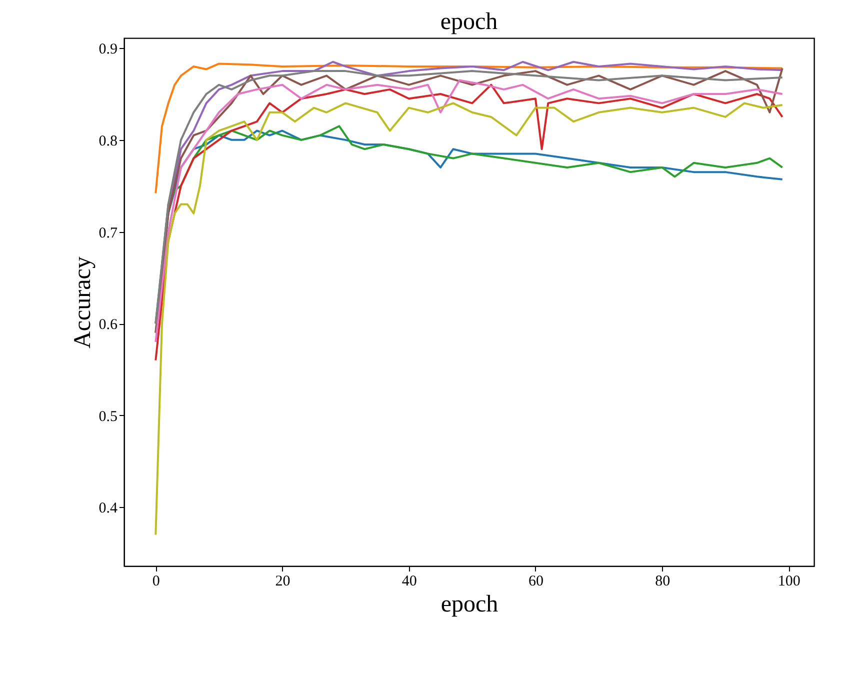 This screenshot has height=678, width=856. Describe the element at coordinates (409, 582) in the screenshot. I see `x-tick-label: 40` at that location.